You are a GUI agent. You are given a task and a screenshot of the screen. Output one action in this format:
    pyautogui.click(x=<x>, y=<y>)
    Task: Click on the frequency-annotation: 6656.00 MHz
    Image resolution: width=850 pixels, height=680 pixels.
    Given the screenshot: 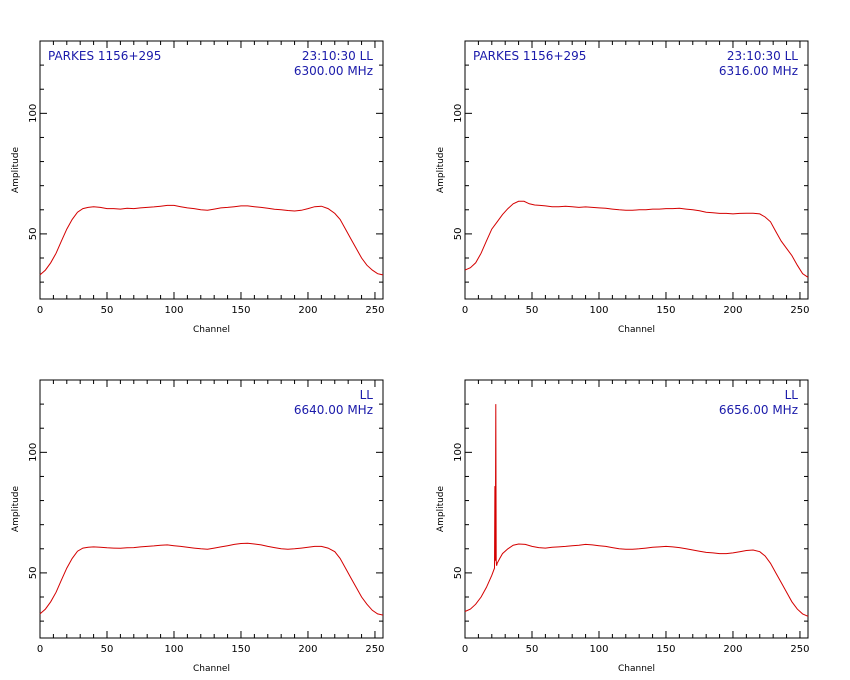 What is the action you would take?
    pyautogui.click(x=758, y=410)
    